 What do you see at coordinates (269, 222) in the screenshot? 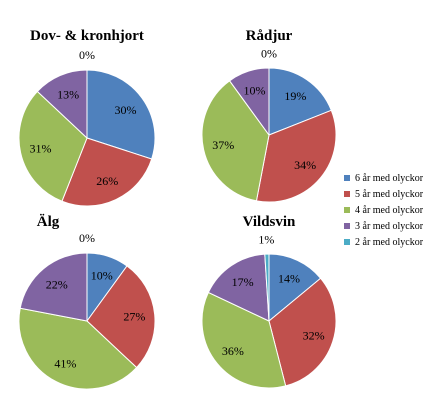
I see `chart-4-title: Vildsvin` at bounding box center [269, 222].